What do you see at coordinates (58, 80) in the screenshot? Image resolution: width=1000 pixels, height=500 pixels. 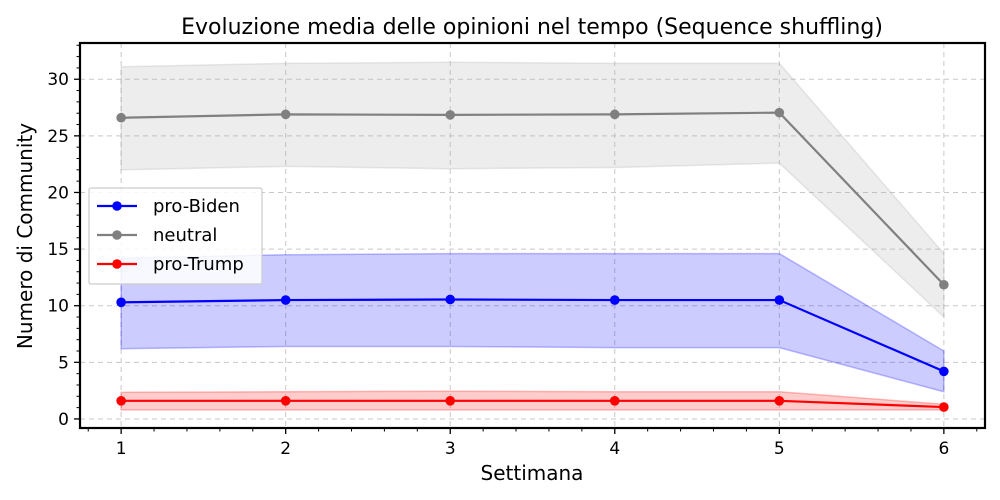 I see `y-tick-label: 30` at bounding box center [58, 80].